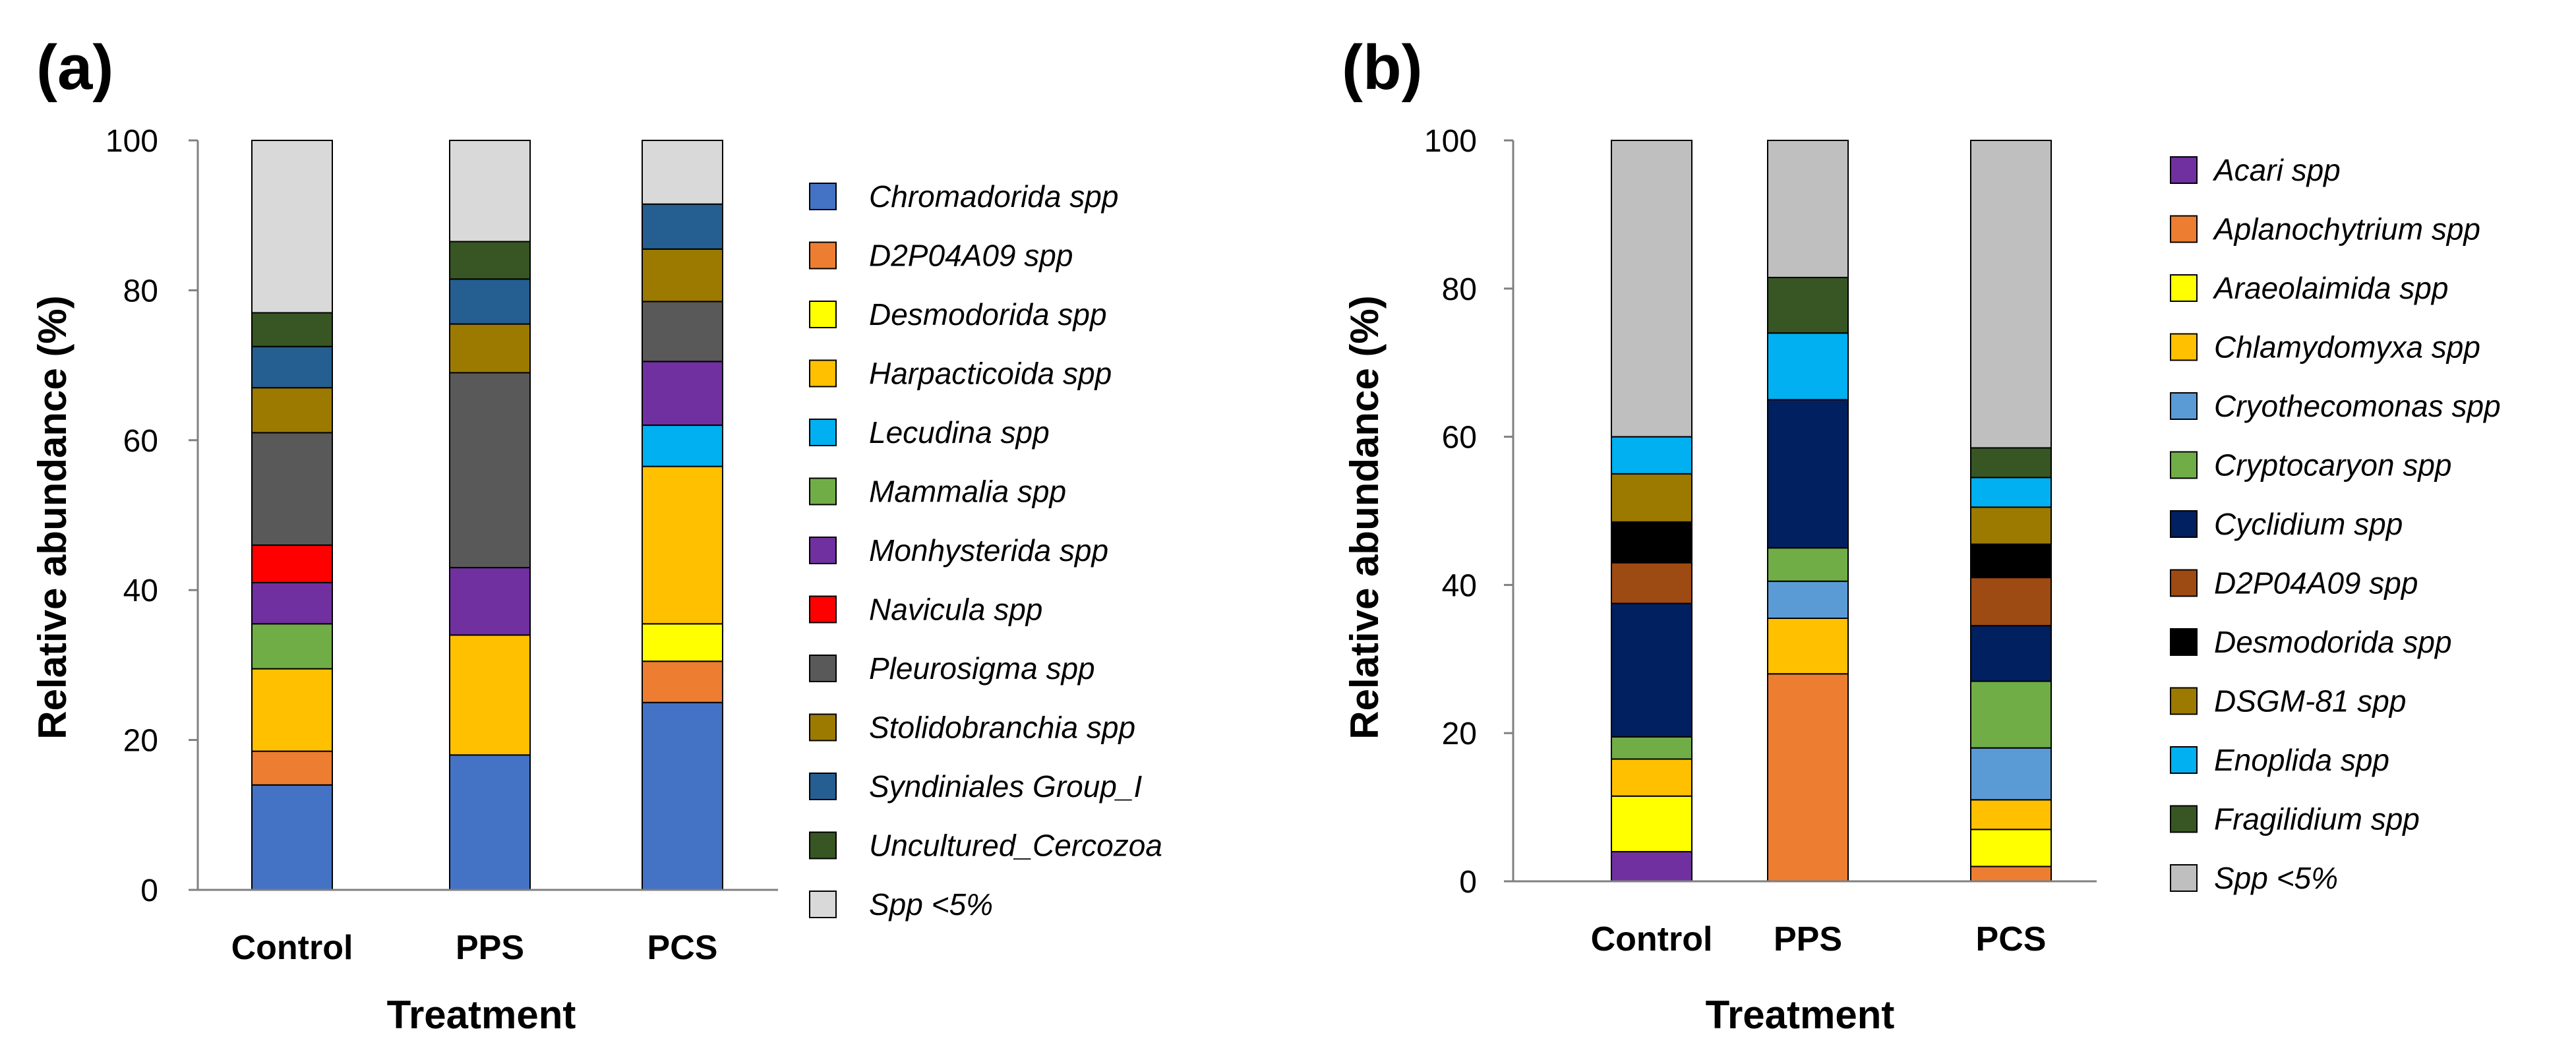 This screenshot has height=1054, width=2576. I want to click on stacked-bars, so click(487, 515).